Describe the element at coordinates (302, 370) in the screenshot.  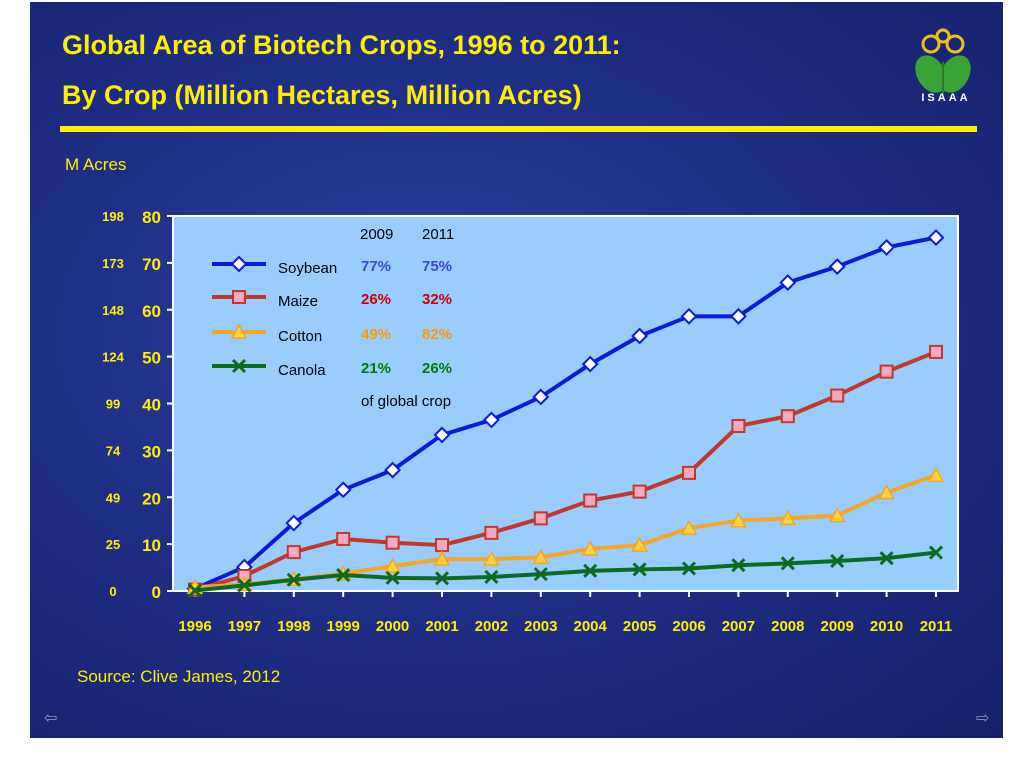
I see `legend-label: Canola` at that location.